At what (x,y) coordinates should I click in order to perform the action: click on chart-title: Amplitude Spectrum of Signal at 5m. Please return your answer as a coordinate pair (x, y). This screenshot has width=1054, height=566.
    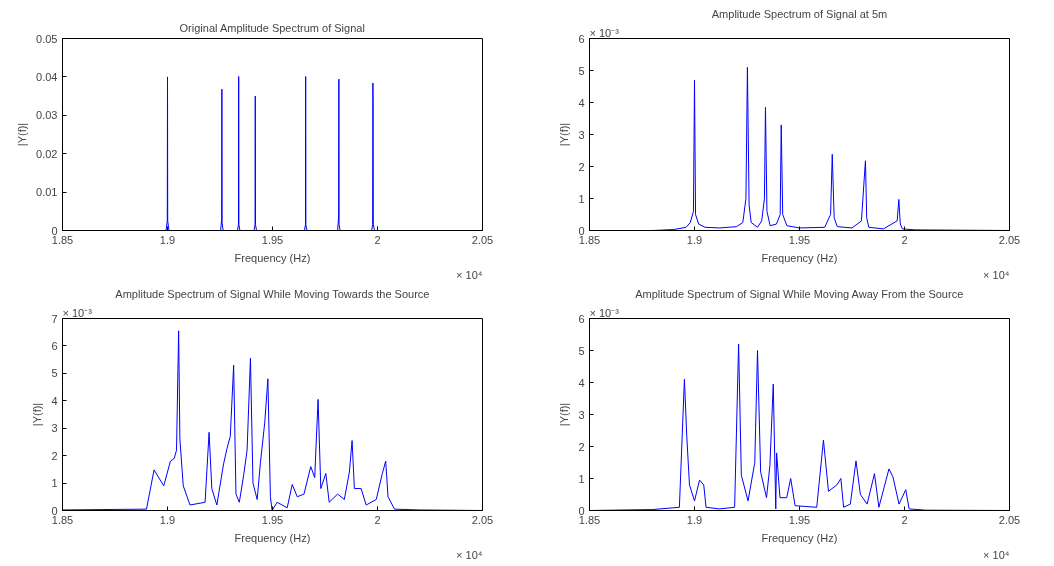
    Looking at the image, I should click on (799, 13).